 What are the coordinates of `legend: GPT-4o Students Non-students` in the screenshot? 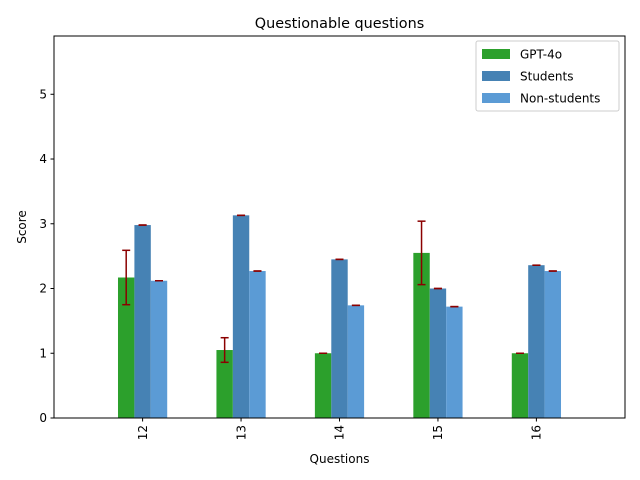 It's located at (547, 76).